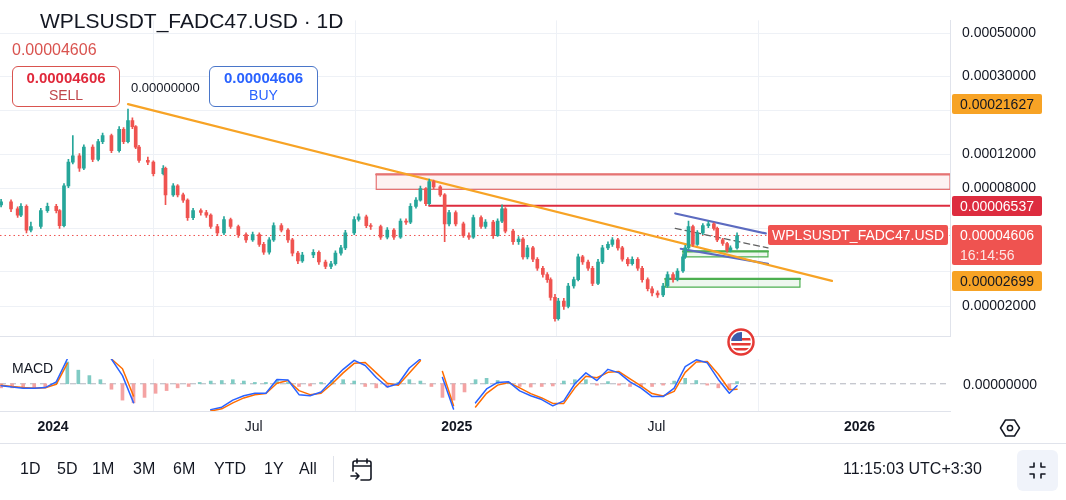 Image resolution: width=1066 pixels, height=500 pixels. I want to click on annotation: BUY, so click(263, 95).